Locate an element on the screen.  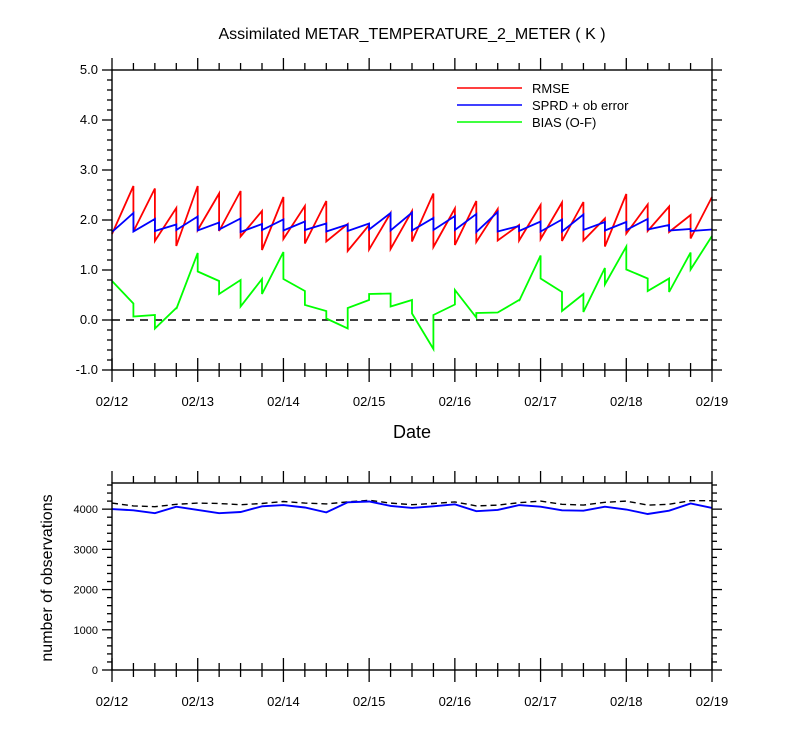
legend: RMSE SPRD + ob error BIAS (O-F) is located at coordinates (543, 105).